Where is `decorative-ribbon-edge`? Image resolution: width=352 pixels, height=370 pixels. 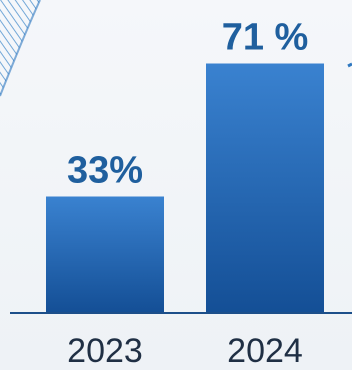 decorative-ribbon-edge is located at coordinates (20, 48).